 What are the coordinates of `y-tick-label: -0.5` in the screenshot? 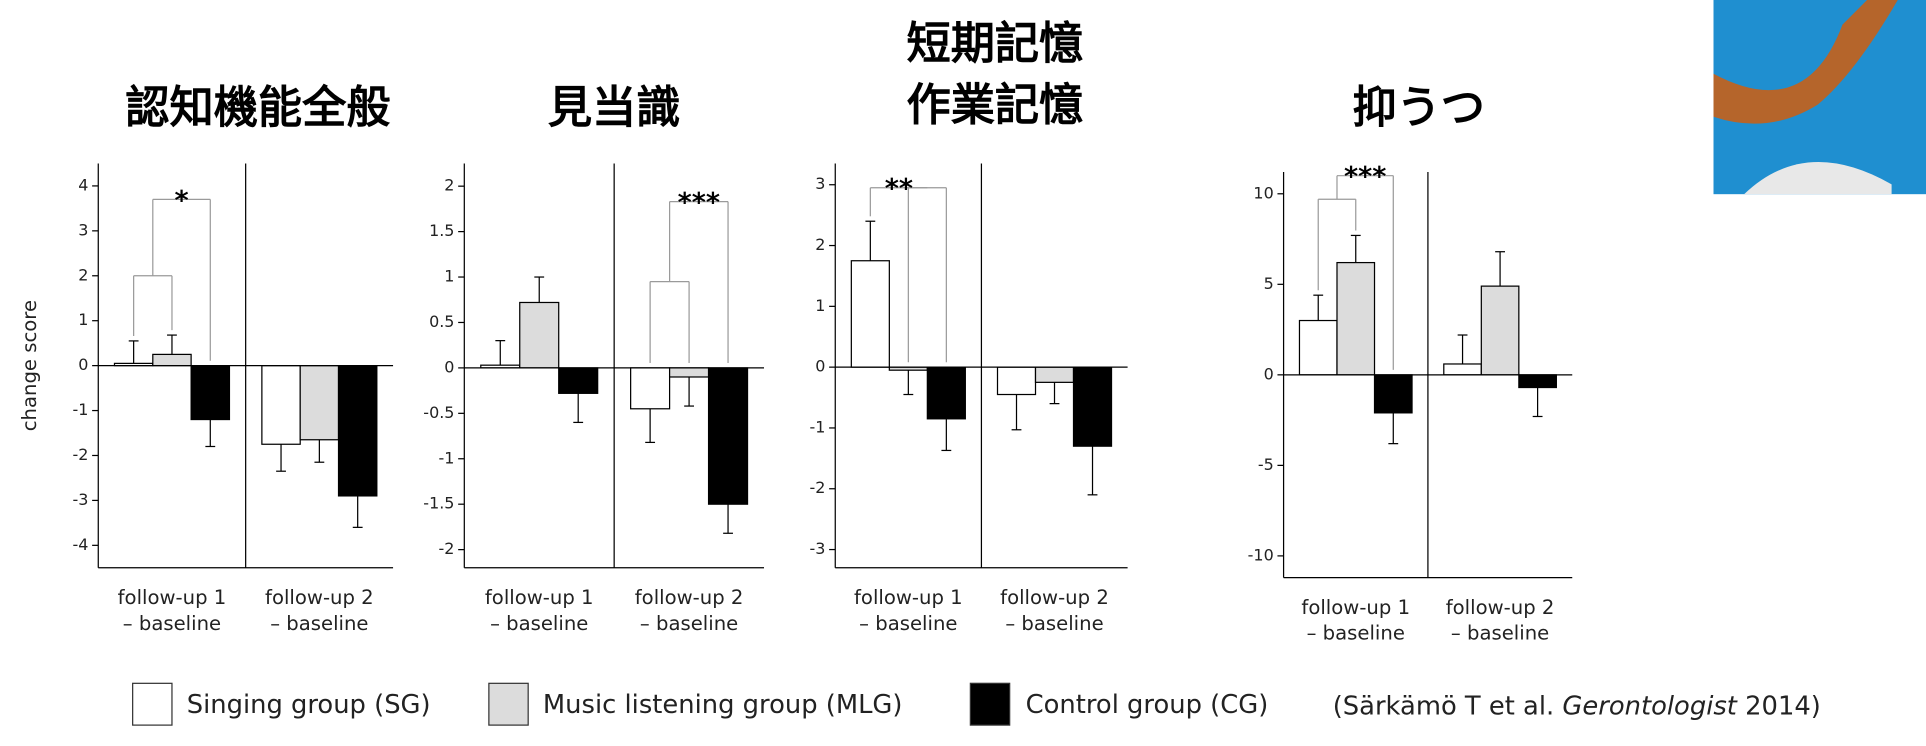 It's located at (438, 412).